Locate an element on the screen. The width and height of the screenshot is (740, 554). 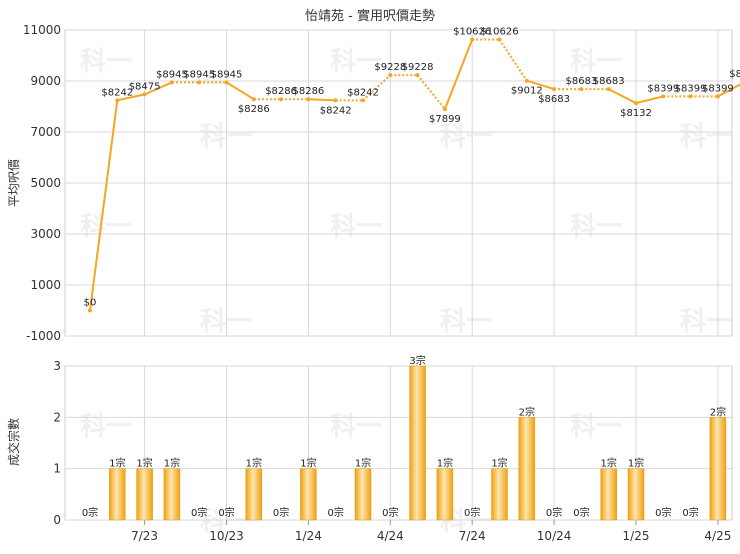
price-y-tick-label: -1000 is located at coordinates (43, 336).